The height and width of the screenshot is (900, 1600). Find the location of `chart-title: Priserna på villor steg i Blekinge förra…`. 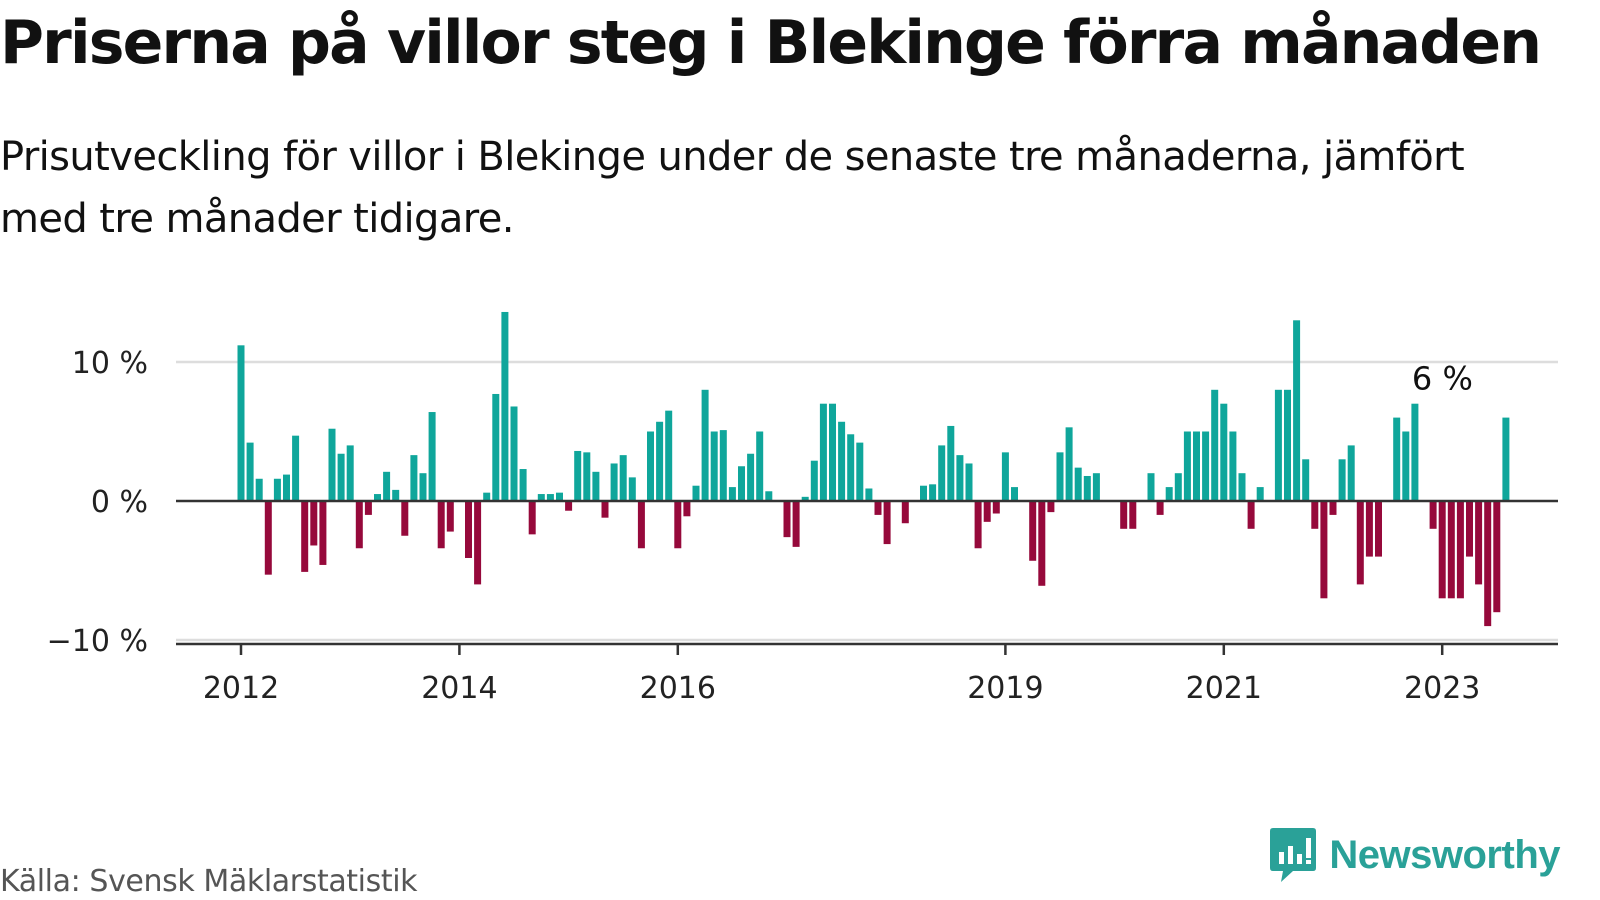

chart-title: Priserna på villor steg i Blekinge förra… is located at coordinates (771, 43).